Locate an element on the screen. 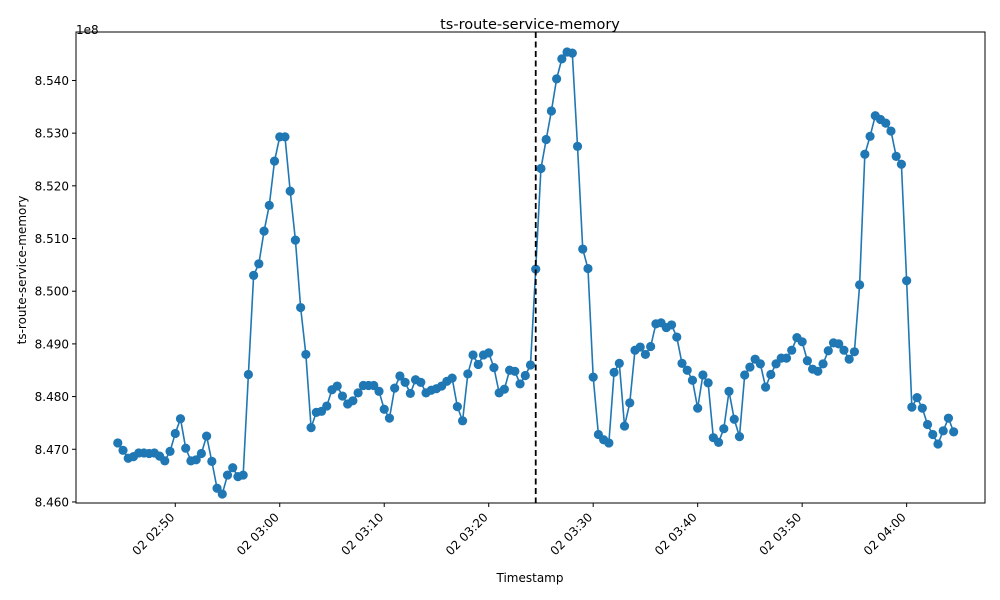 This screenshot has height=600, width=1000. y-tick-label: 8.460 is located at coordinates (52, 502).